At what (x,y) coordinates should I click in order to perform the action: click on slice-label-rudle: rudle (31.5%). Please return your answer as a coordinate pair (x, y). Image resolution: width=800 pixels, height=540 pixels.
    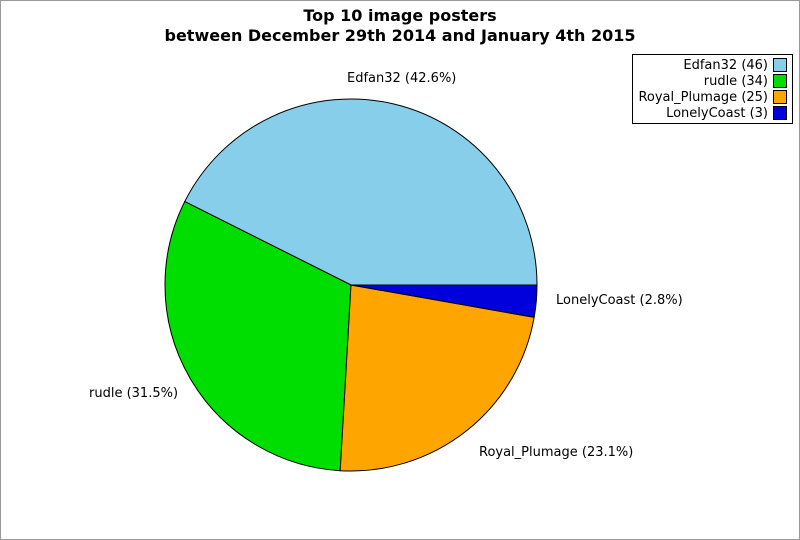
    Looking at the image, I should click on (134, 393).